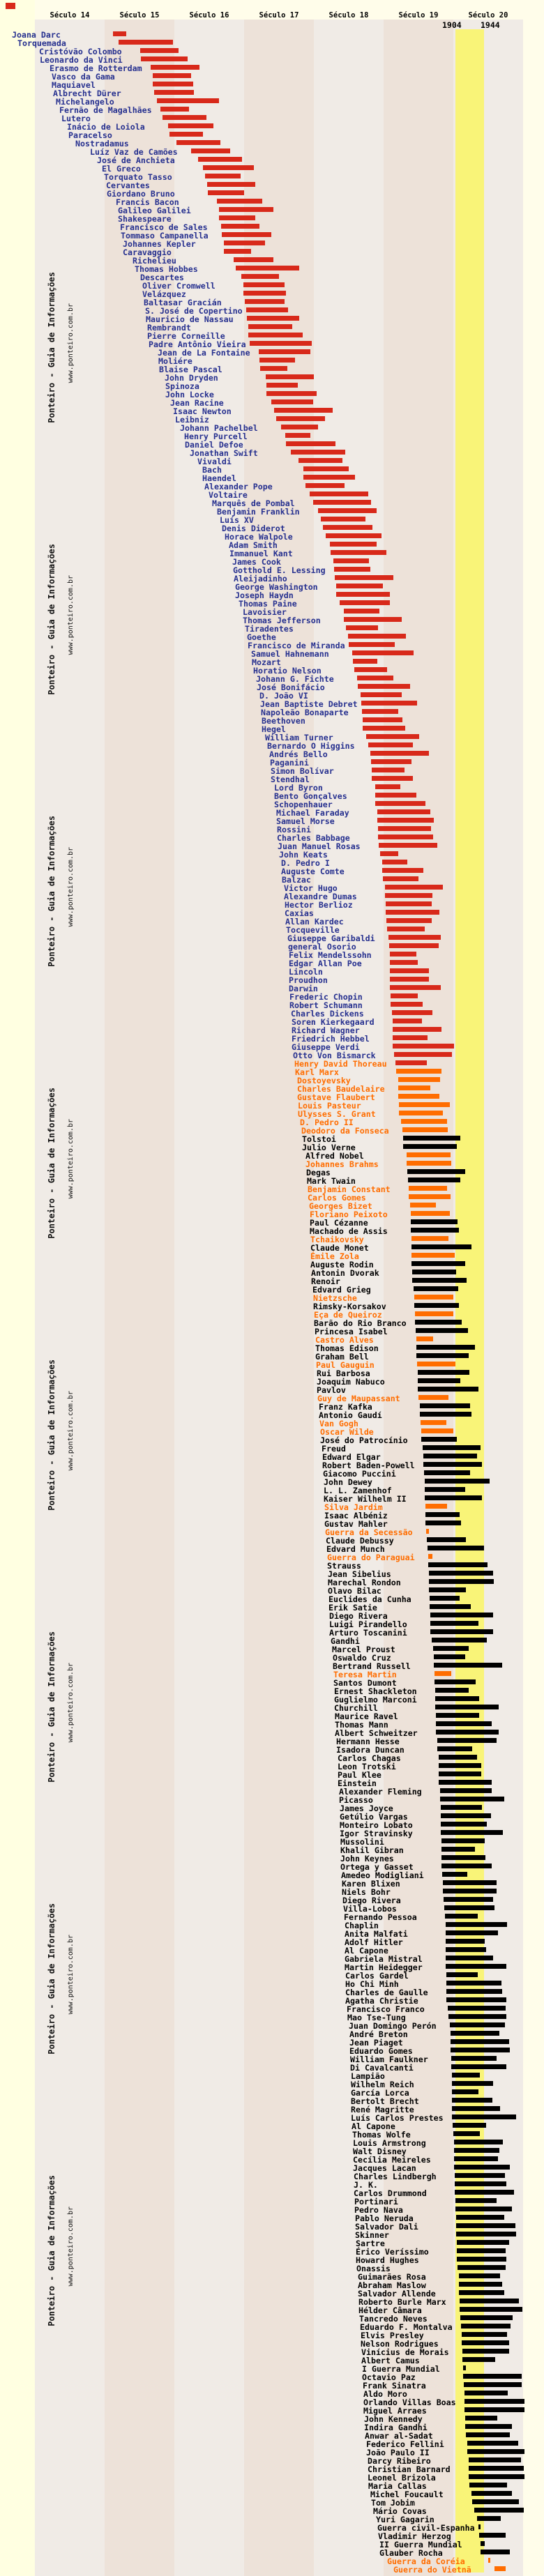 The height and width of the screenshot is (2576, 544). I want to click on person-name: Getúlio Vargas, so click(374, 1817).